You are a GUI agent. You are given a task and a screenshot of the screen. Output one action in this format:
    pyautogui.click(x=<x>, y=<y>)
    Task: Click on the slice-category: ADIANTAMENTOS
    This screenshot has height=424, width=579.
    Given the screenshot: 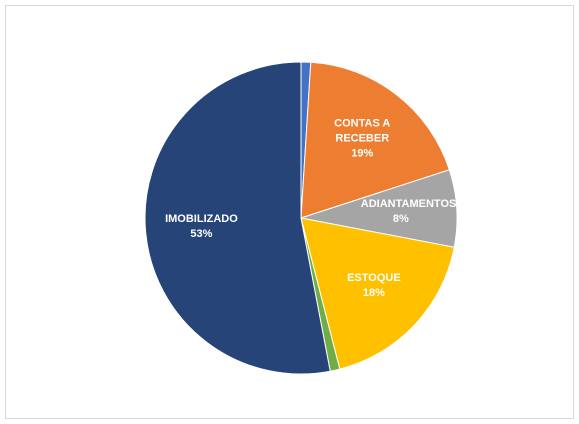 What is the action you would take?
    pyautogui.click(x=408, y=203)
    